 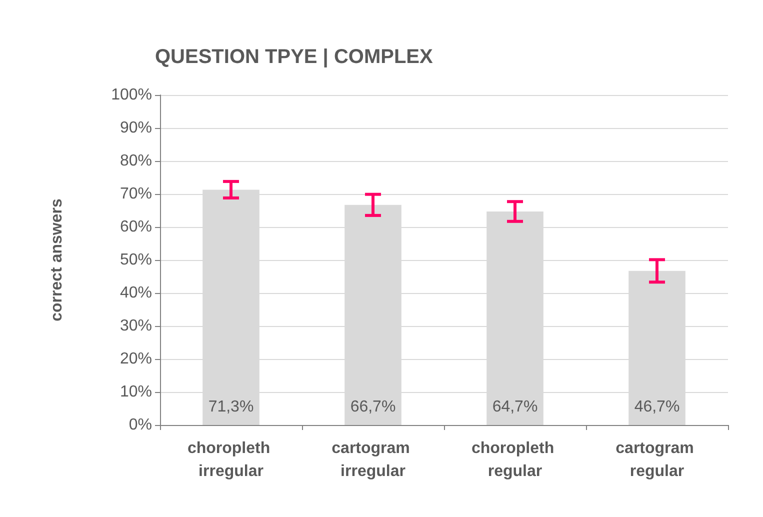 What do you see at coordinates (515, 407) in the screenshot?
I see `data-label: 64,7%` at bounding box center [515, 407].